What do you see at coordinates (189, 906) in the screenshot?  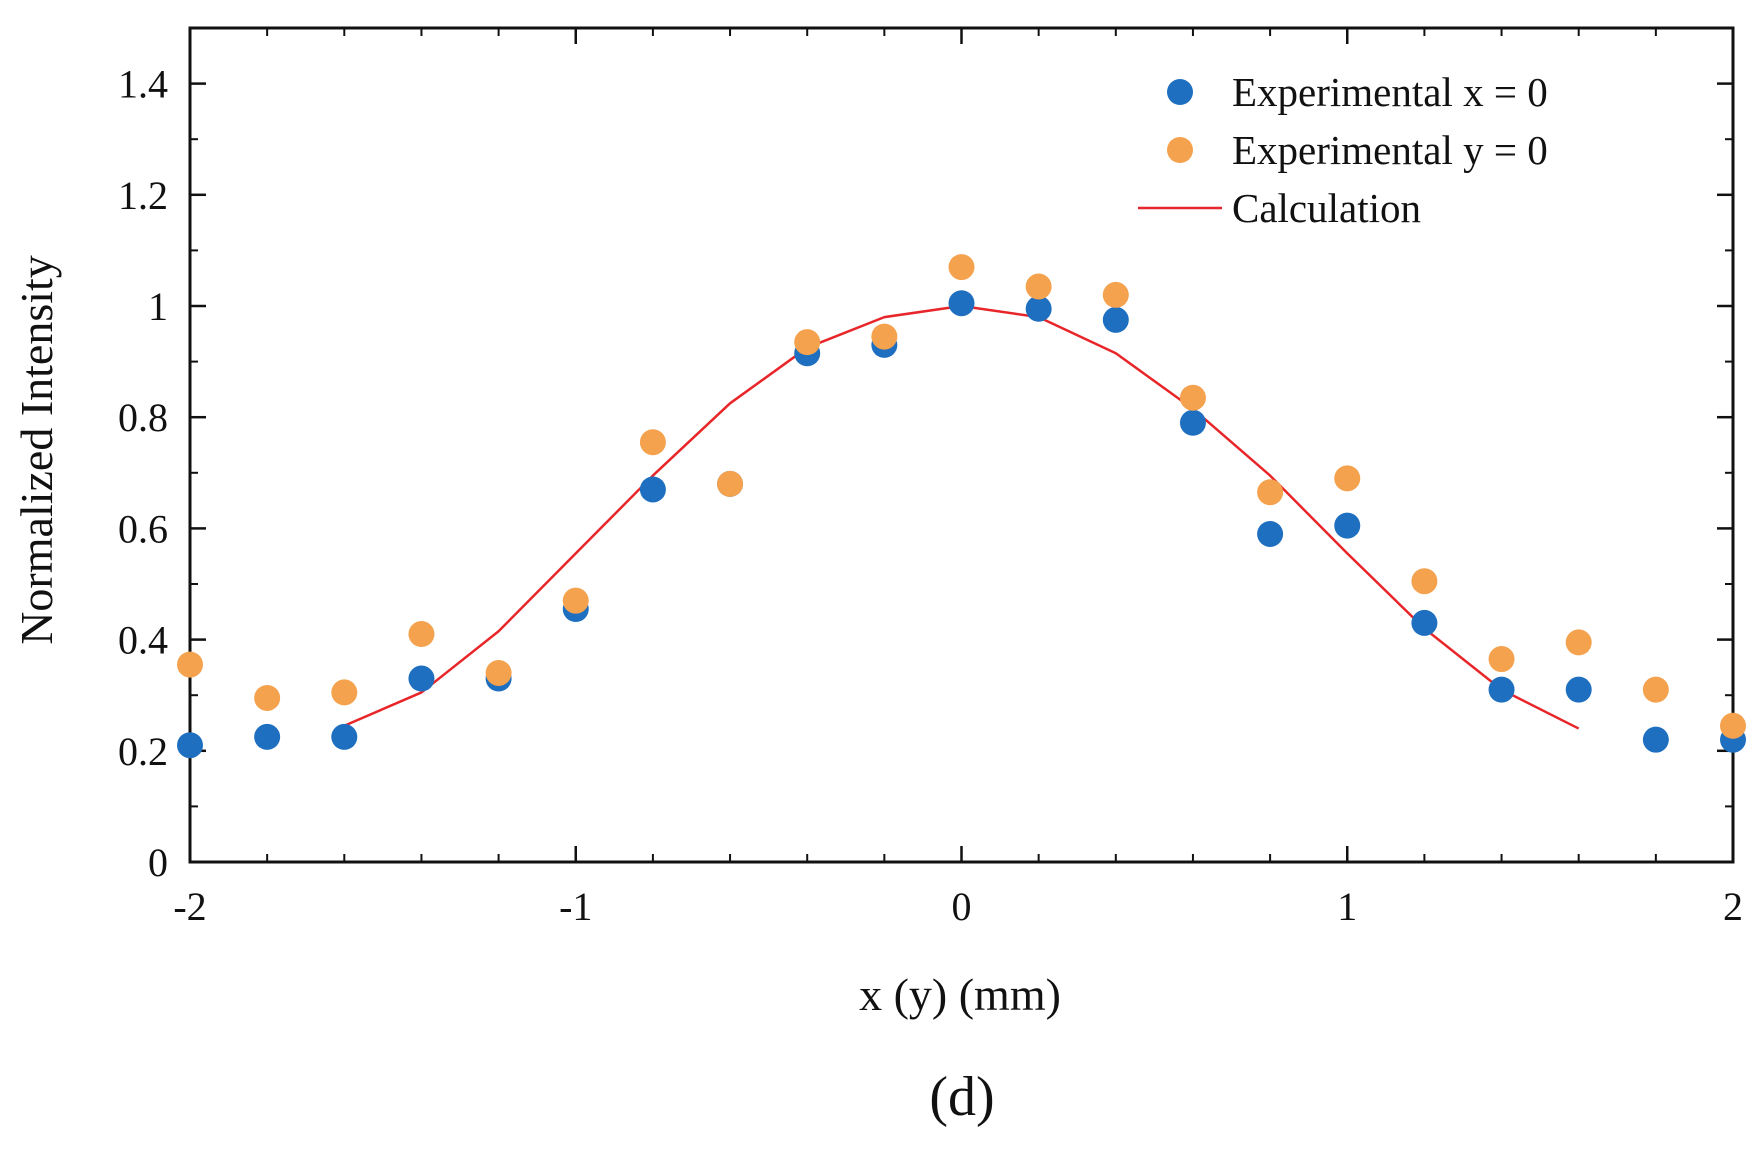 I see `x-tick-label: -2` at bounding box center [189, 906].